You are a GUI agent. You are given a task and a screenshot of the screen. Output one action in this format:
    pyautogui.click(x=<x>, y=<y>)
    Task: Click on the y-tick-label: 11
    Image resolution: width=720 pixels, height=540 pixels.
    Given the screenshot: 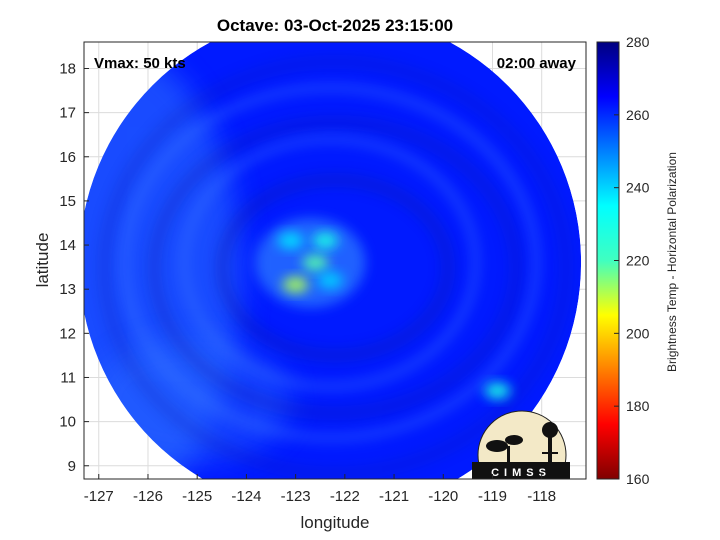 What is the action you would take?
    pyautogui.click(x=68, y=377)
    